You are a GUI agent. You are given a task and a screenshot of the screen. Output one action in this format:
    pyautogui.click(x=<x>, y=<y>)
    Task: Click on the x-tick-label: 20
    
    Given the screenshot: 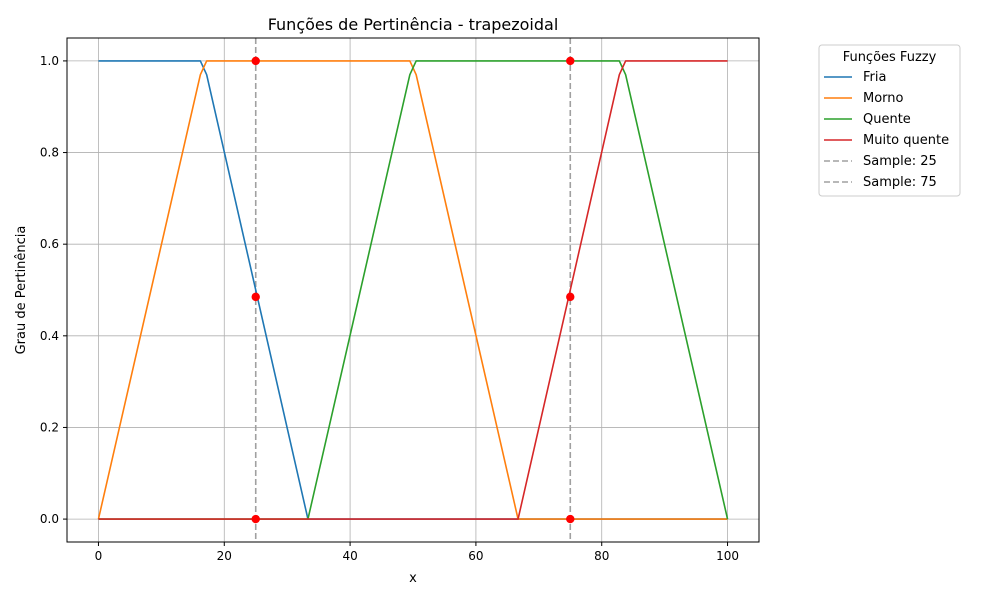 What is the action you would take?
    pyautogui.click(x=224, y=556)
    